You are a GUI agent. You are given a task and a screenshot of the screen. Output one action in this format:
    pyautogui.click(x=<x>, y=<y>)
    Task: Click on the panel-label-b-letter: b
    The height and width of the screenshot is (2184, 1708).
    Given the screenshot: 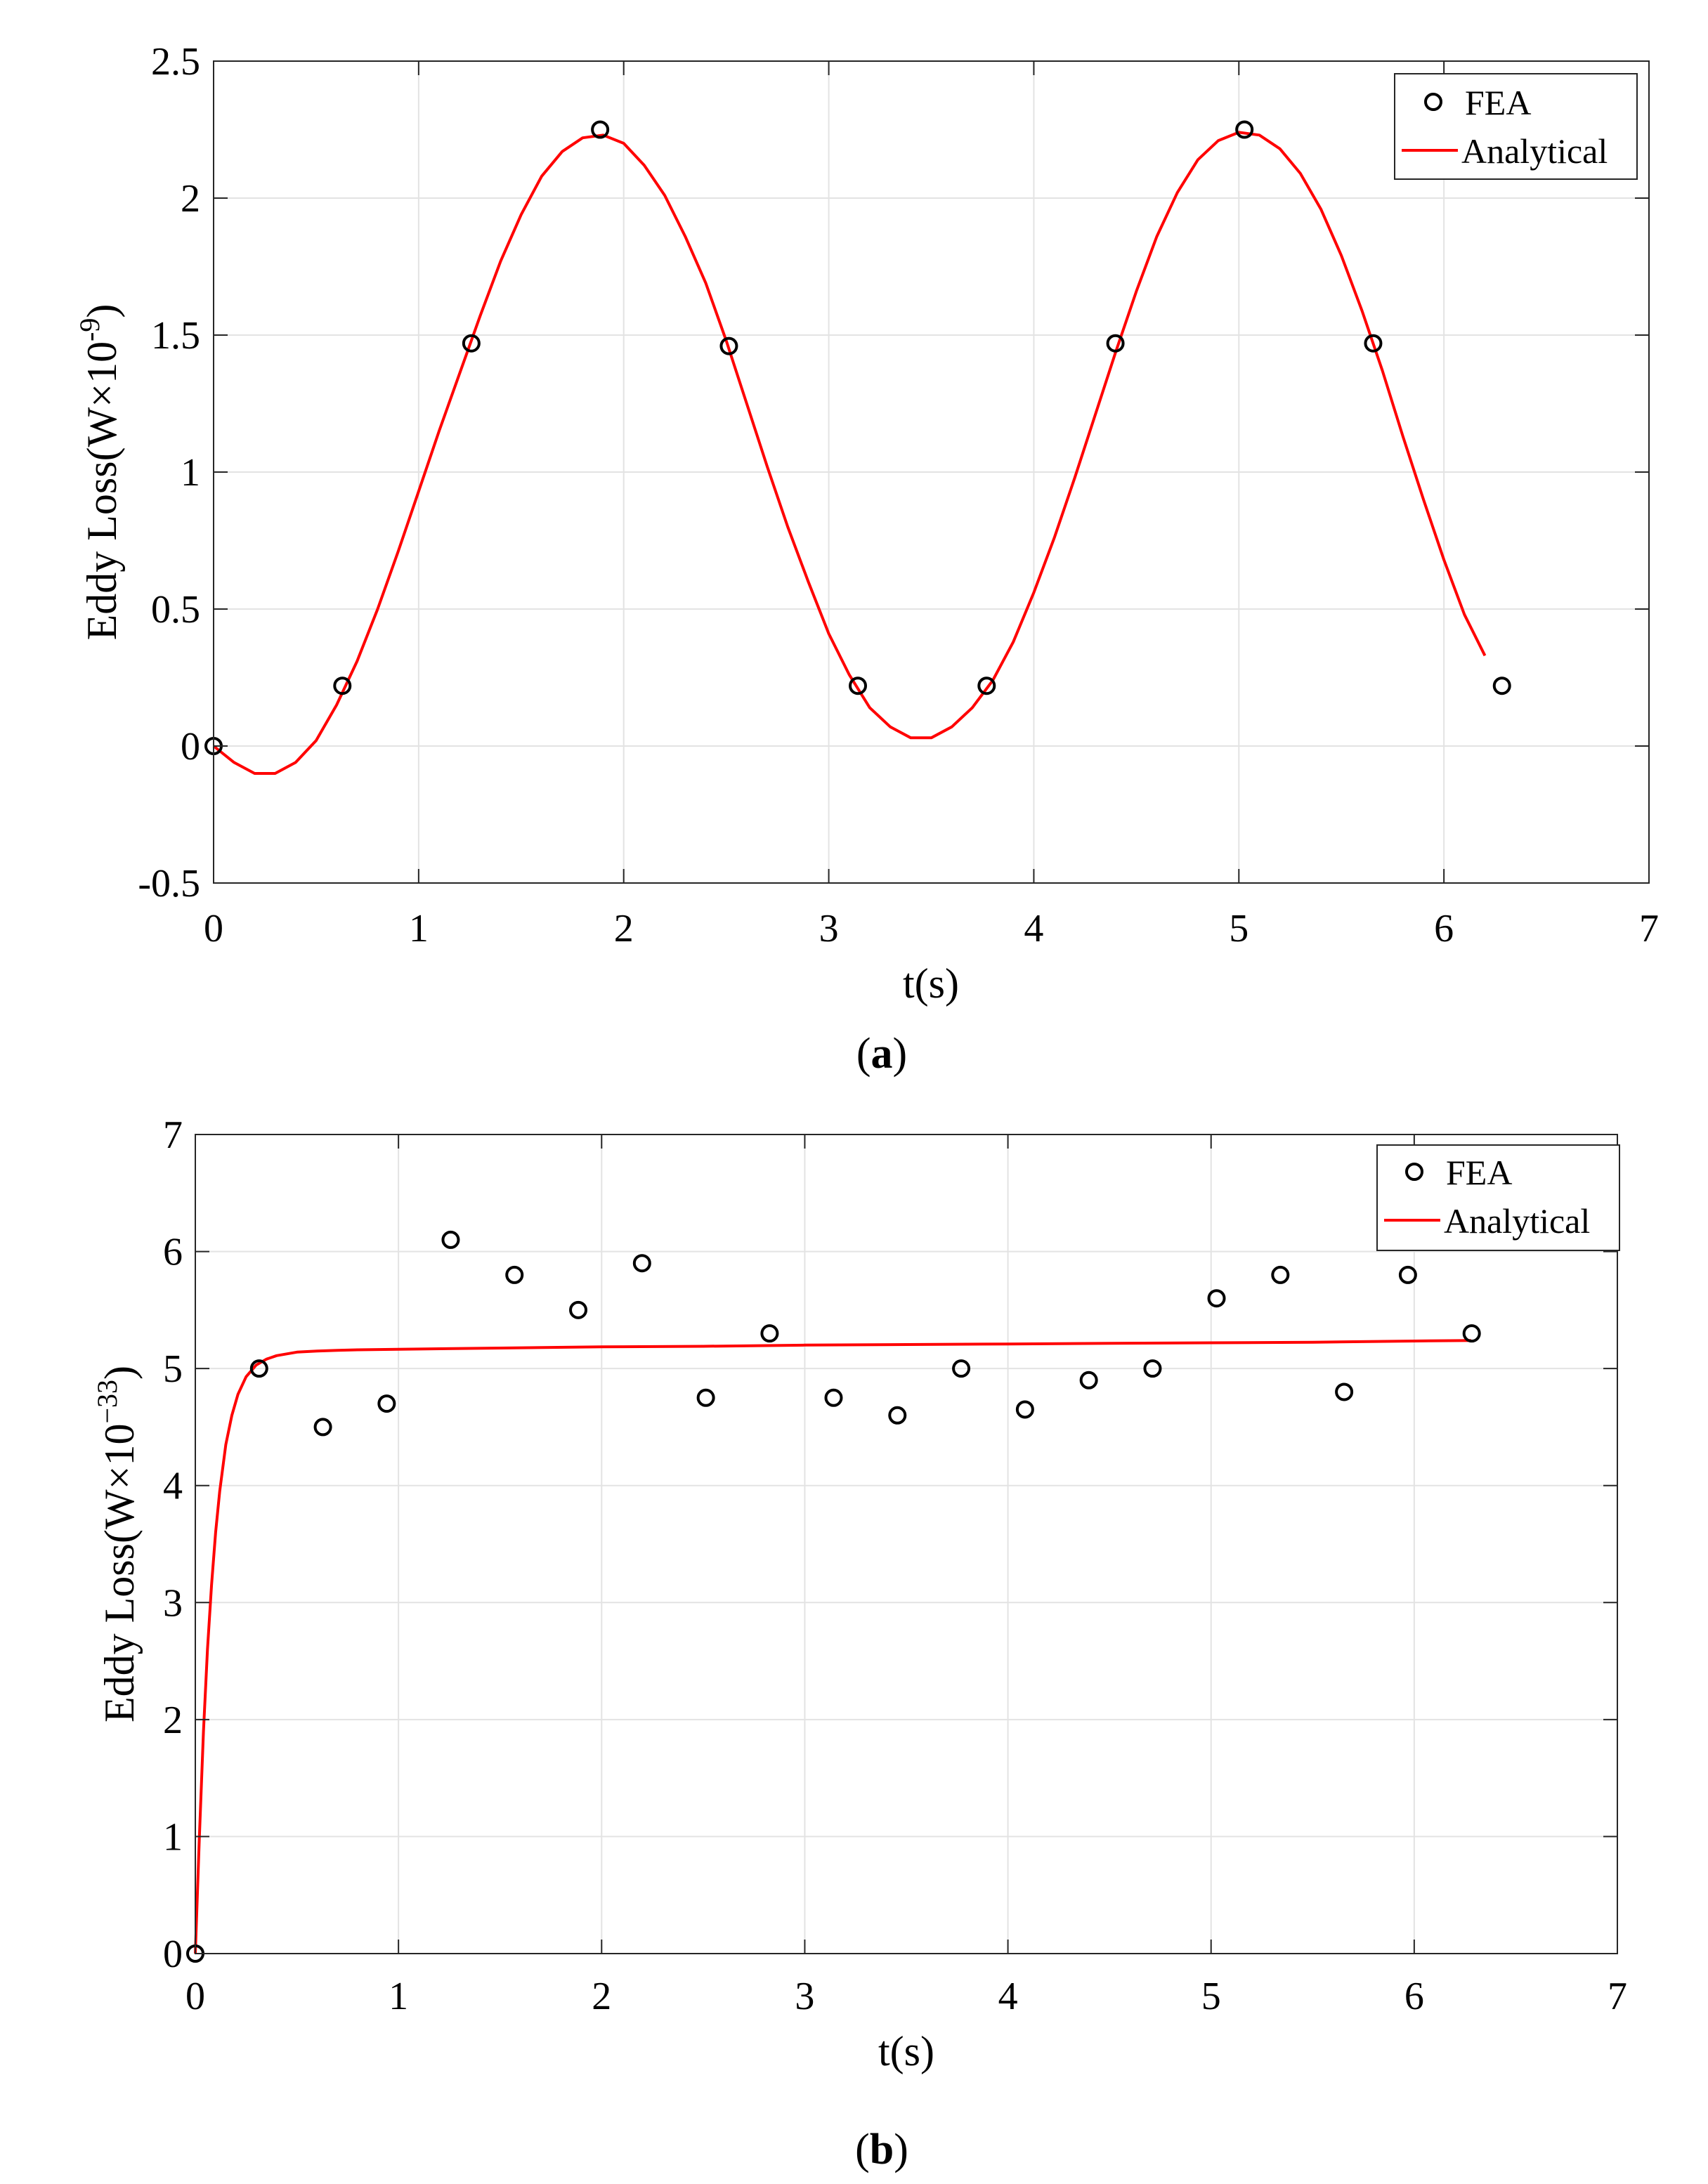 What is the action you would take?
    pyautogui.click(x=882, y=2149)
    